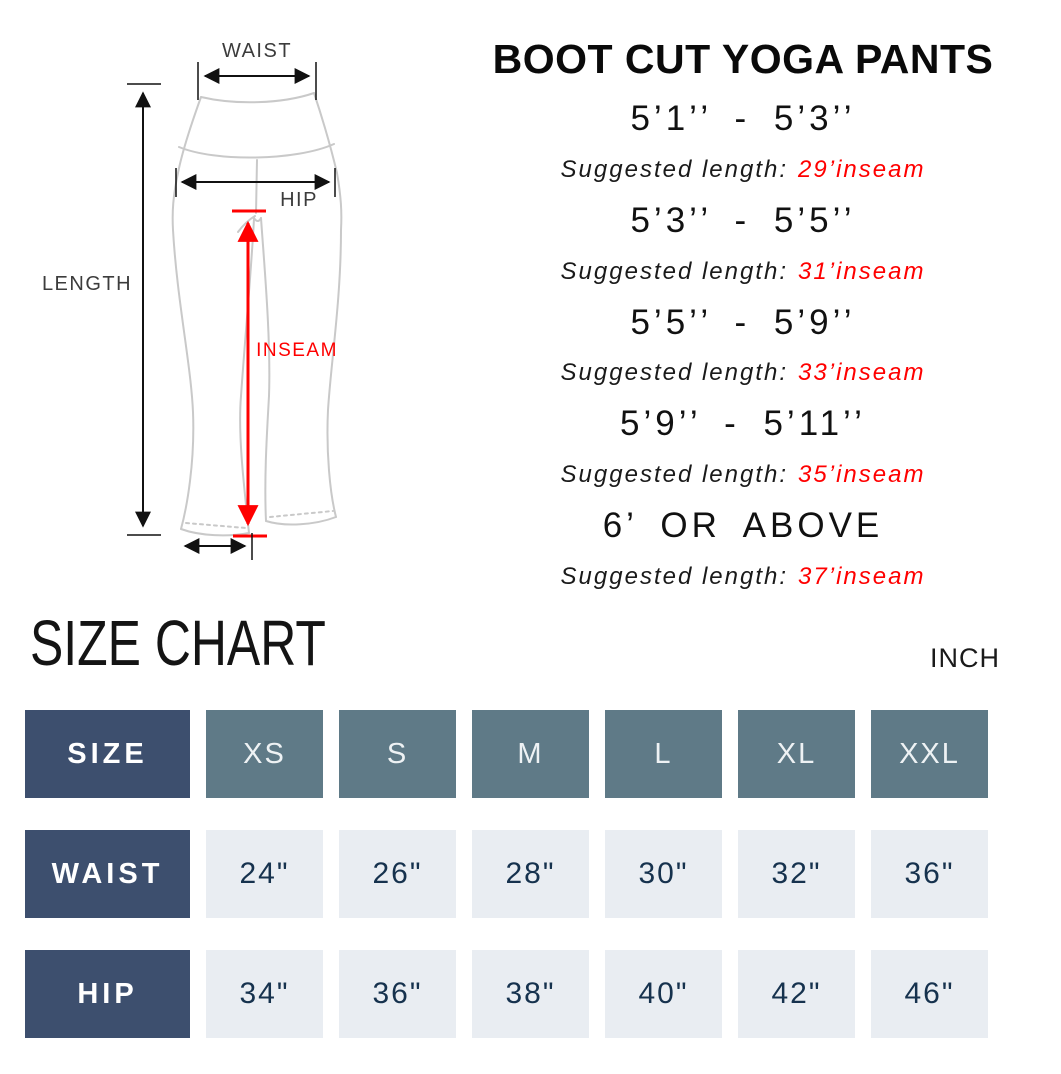 This screenshot has height=1074, width=1061. Describe the element at coordinates (743, 322) in the screenshot. I see `height-range: 5’5’’ - 5’9’’` at that location.